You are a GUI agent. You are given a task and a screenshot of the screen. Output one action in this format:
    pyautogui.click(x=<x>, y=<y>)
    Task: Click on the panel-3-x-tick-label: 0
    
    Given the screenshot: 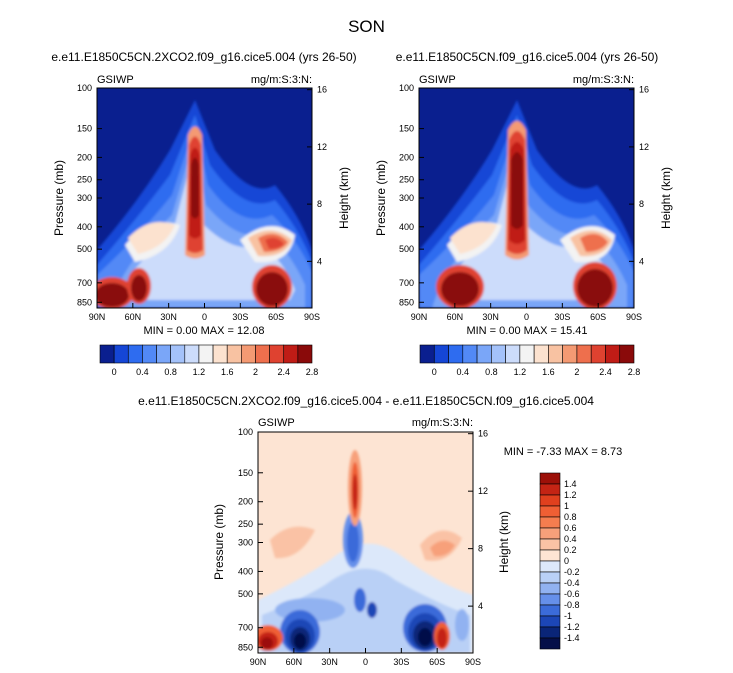 What is the action you would take?
    pyautogui.click(x=365, y=662)
    